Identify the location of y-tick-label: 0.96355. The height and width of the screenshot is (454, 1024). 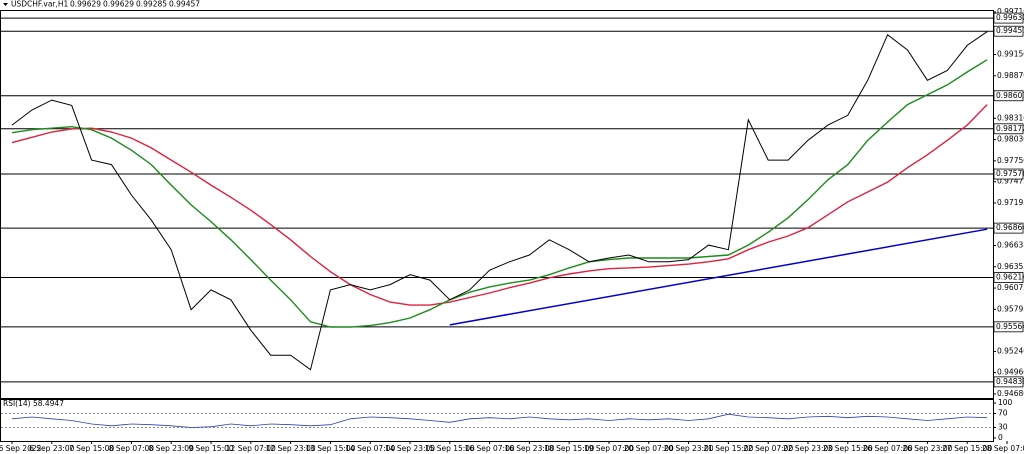
(1010, 266).